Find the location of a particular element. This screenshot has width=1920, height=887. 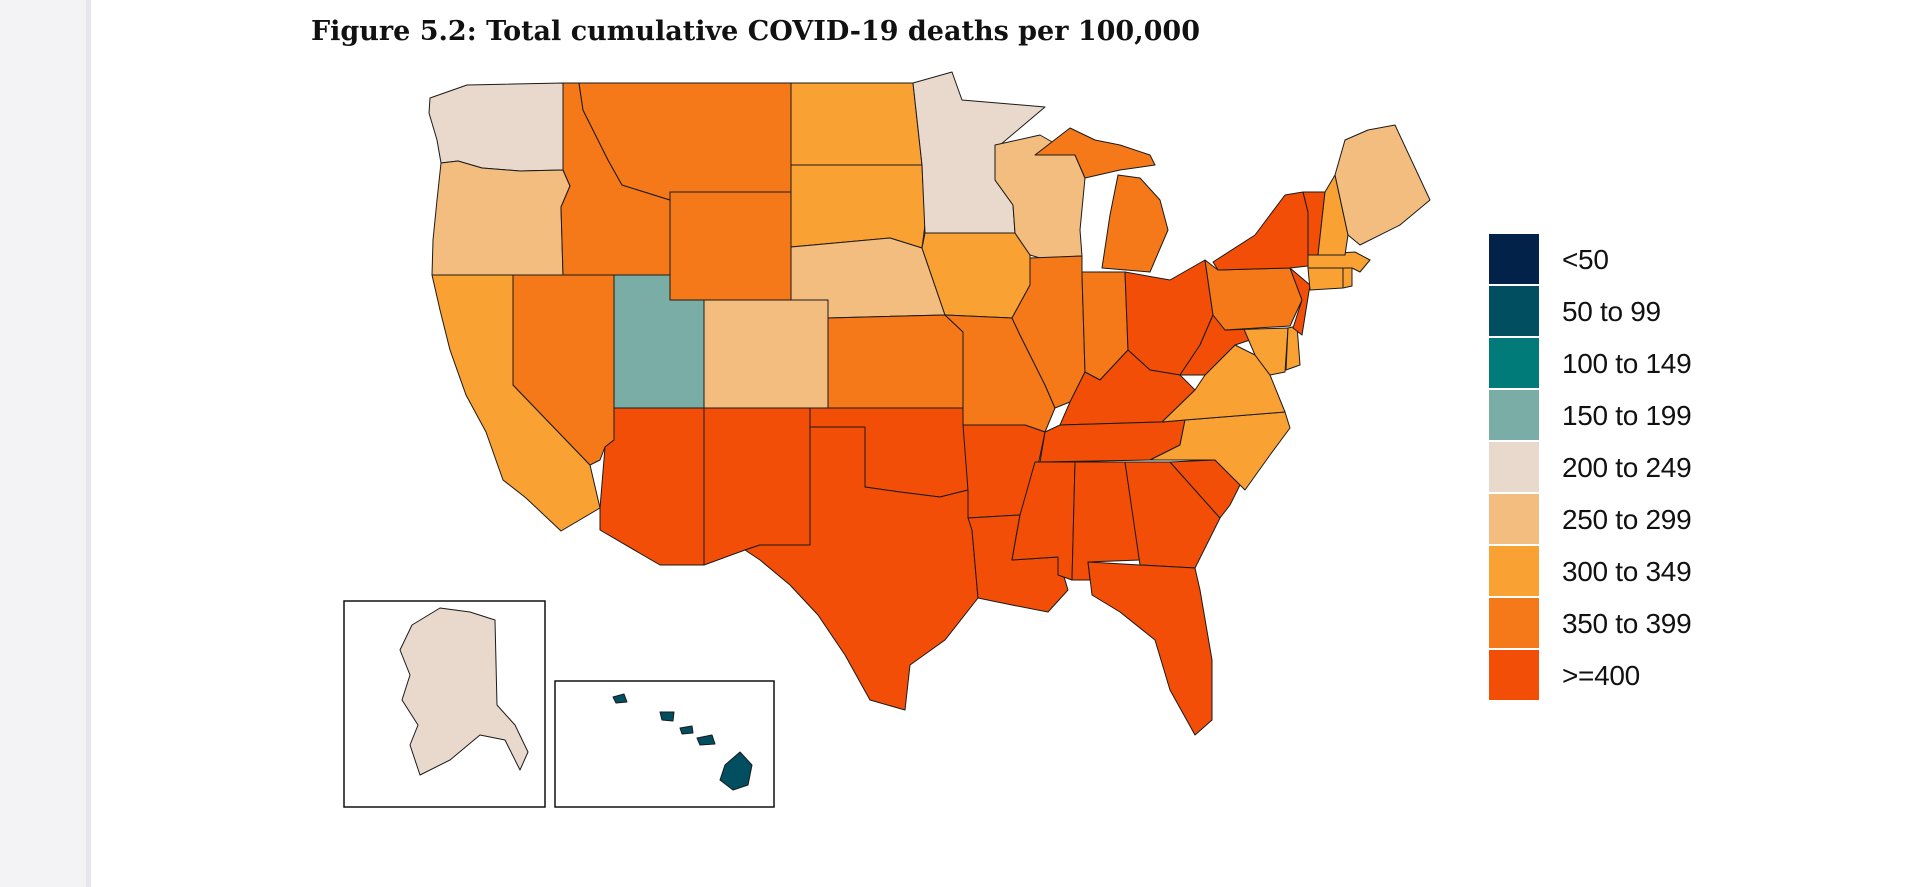

state-texas is located at coordinates (861, 568).